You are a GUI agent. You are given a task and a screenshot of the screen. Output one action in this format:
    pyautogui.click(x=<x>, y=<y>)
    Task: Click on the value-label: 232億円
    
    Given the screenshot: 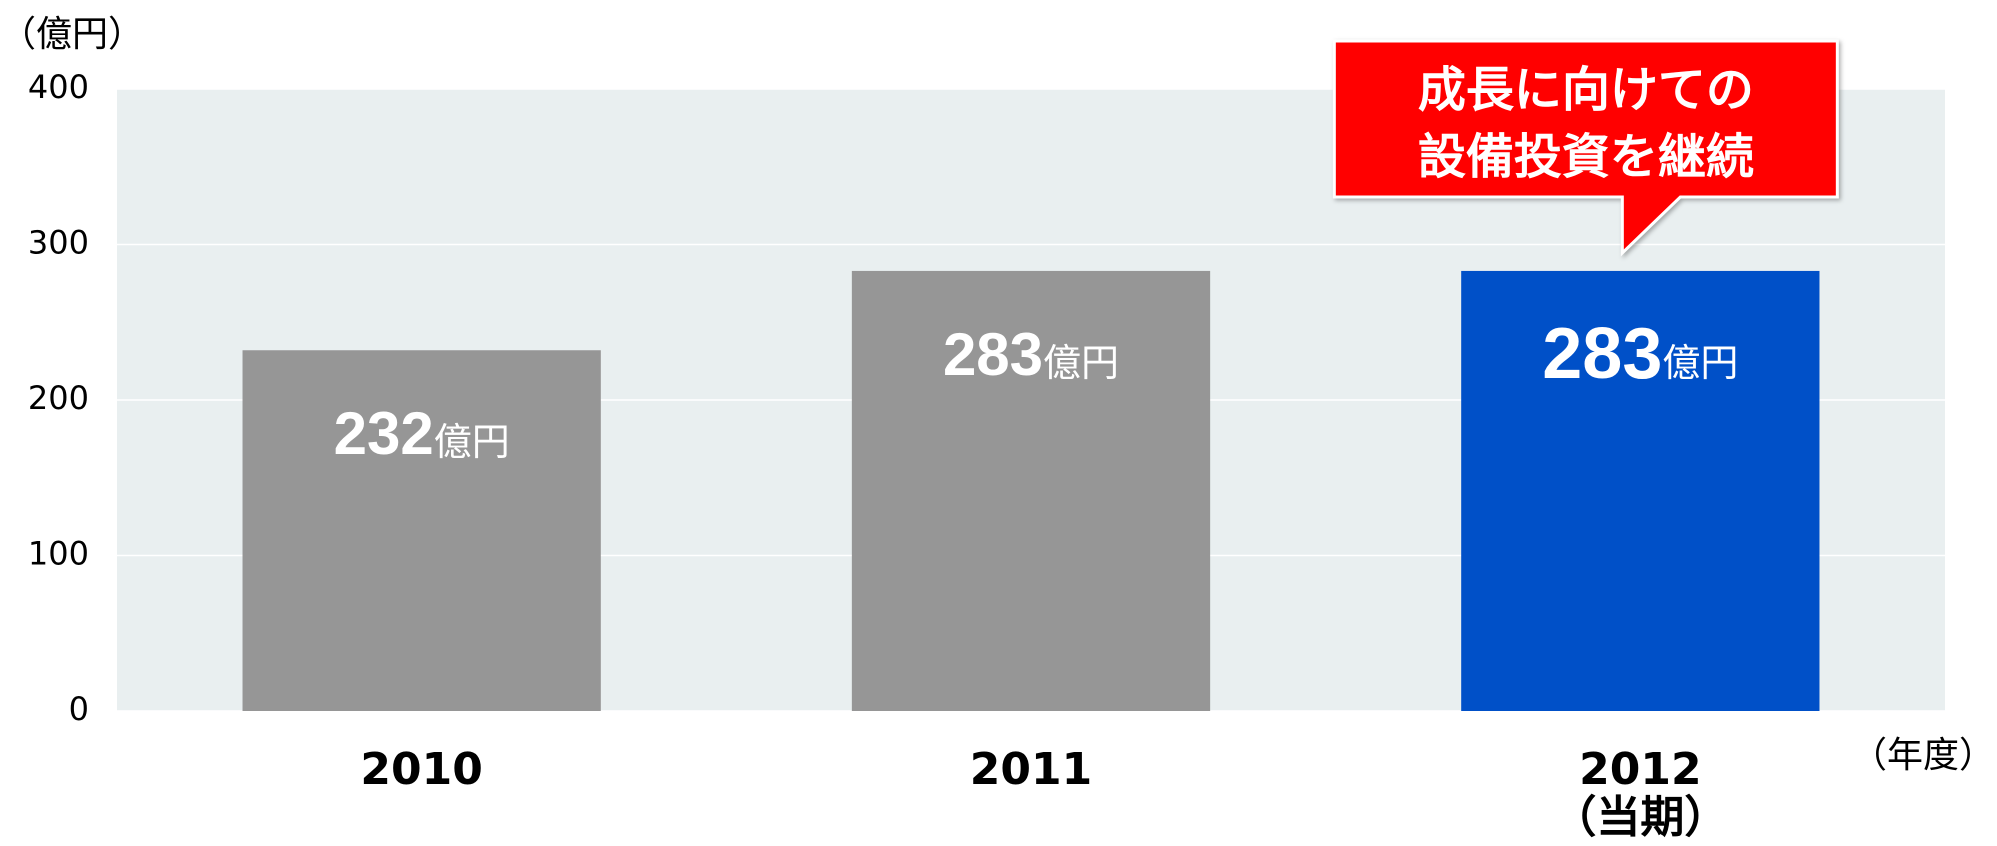 What is the action you would take?
    pyautogui.click(x=422, y=433)
    